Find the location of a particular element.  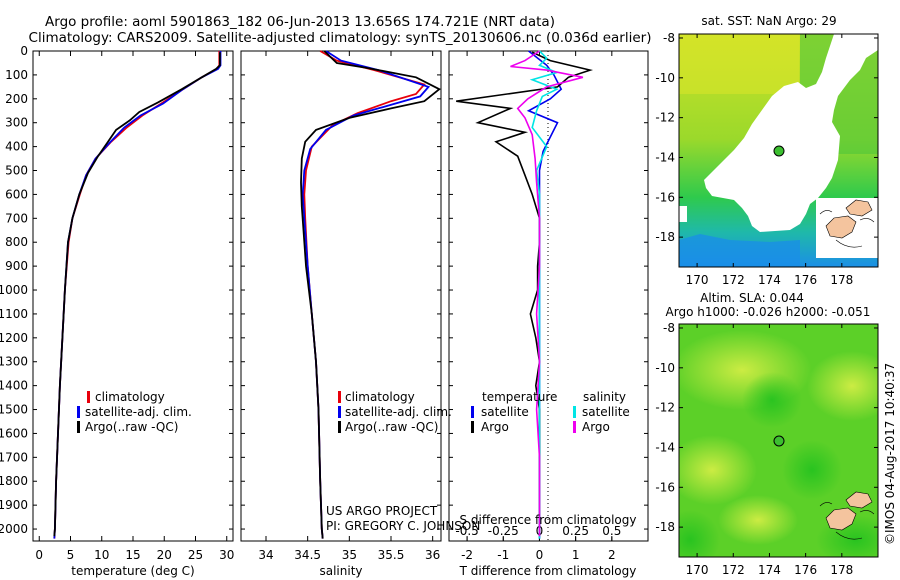

x-tick-label: 2 is located at coordinates (612, 555).